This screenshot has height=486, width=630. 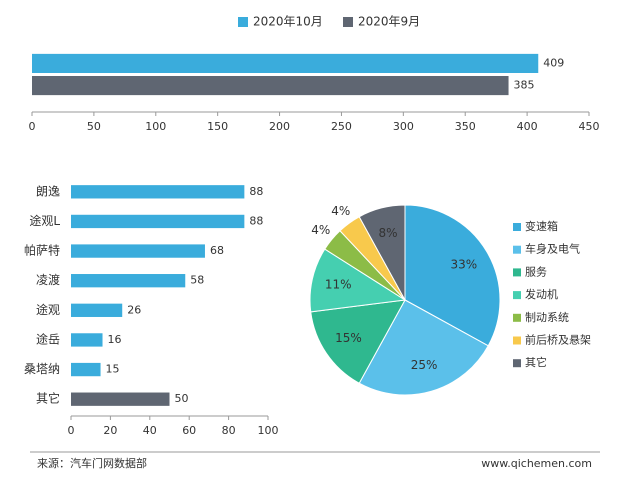 I want to click on legend-label: 服务, so click(x=536, y=271).